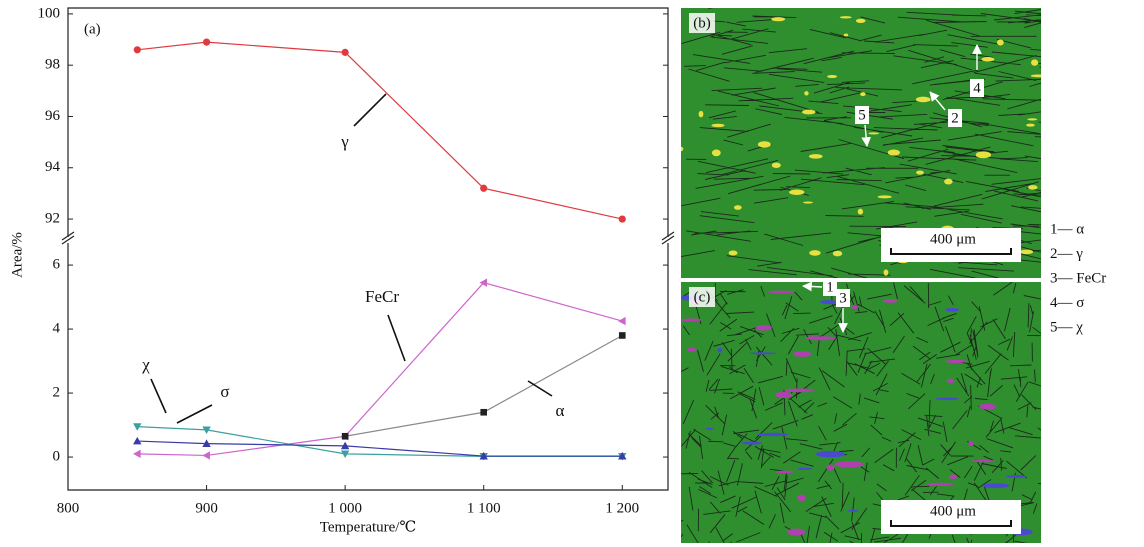 This screenshot has height=547, width=1144. Describe the element at coordinates (53, 167) in the screenshot. I see `y-tick-label: 94` at that location.